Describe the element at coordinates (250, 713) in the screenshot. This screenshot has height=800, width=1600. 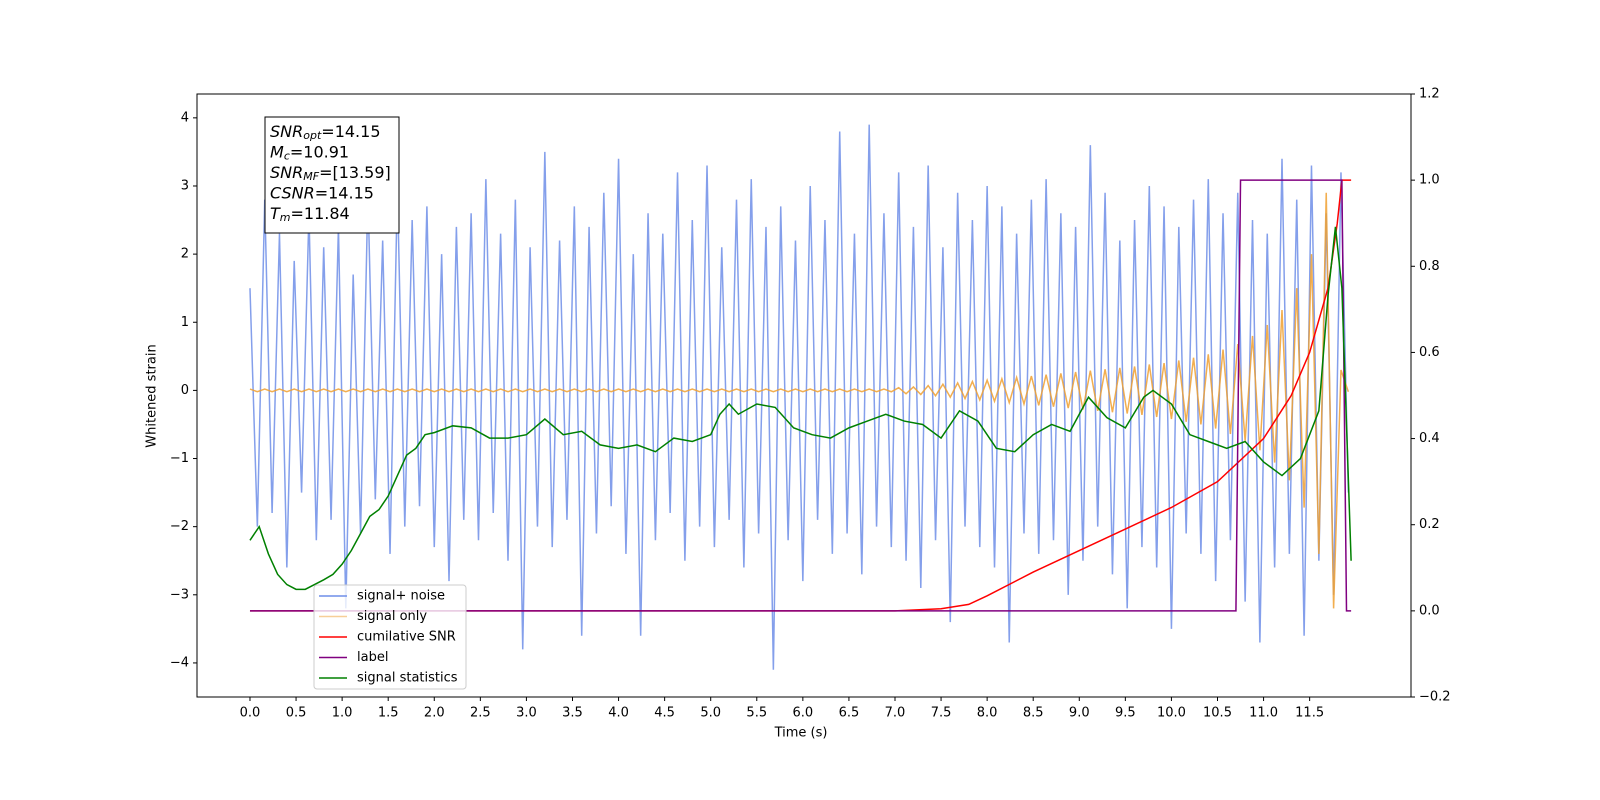
I see `x-tick-label: 0.0` at that location.